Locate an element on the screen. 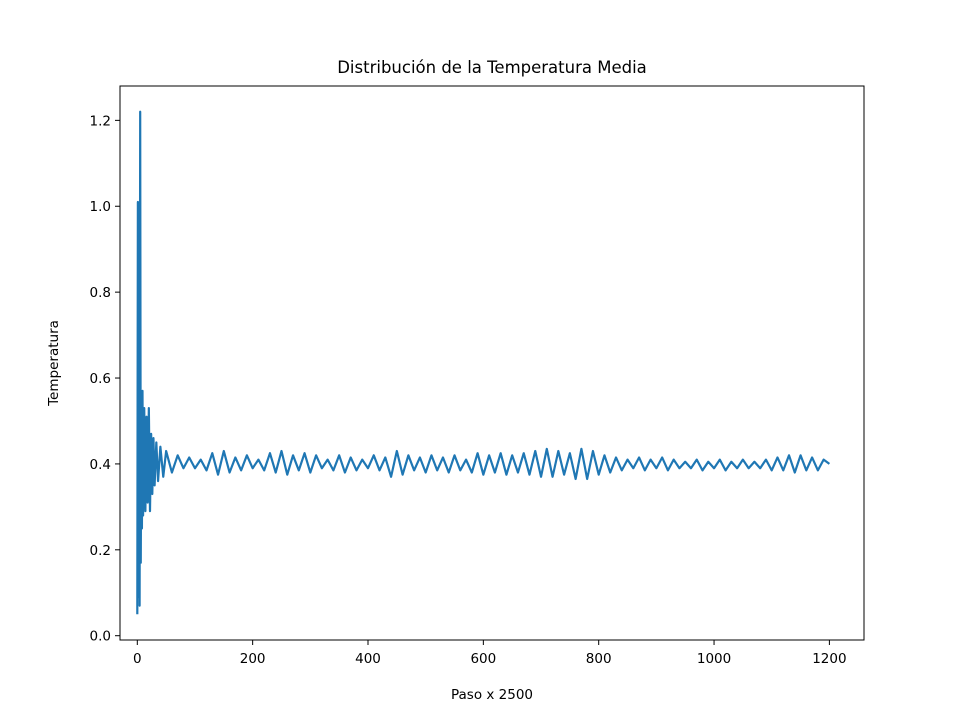 The width and height of the screenshot is (960, 720). y-tick-label: 1.2 is located at coordinates (100, 121).